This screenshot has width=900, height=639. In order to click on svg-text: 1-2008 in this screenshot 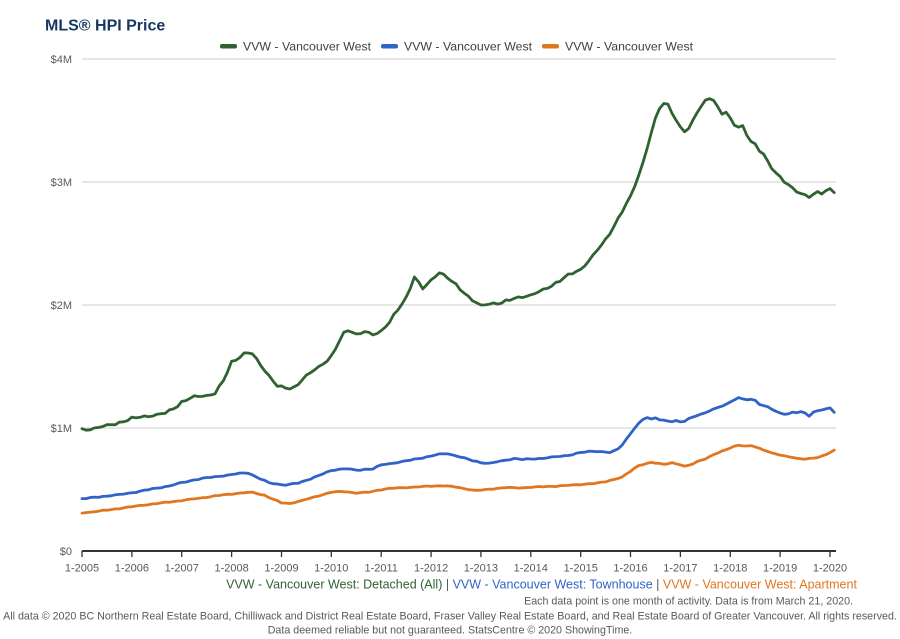, I will do `click(231, 569)`.